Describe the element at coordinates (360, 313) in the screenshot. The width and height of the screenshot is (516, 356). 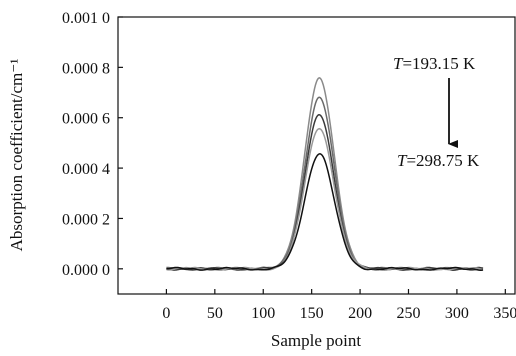
I see `x-tick-label: 200` at that location.